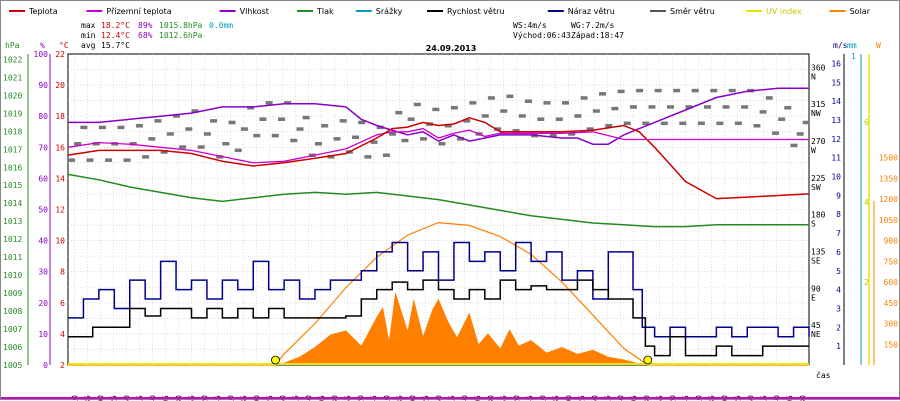  I want to click on celsius-tick: 14, so click(60, 178).